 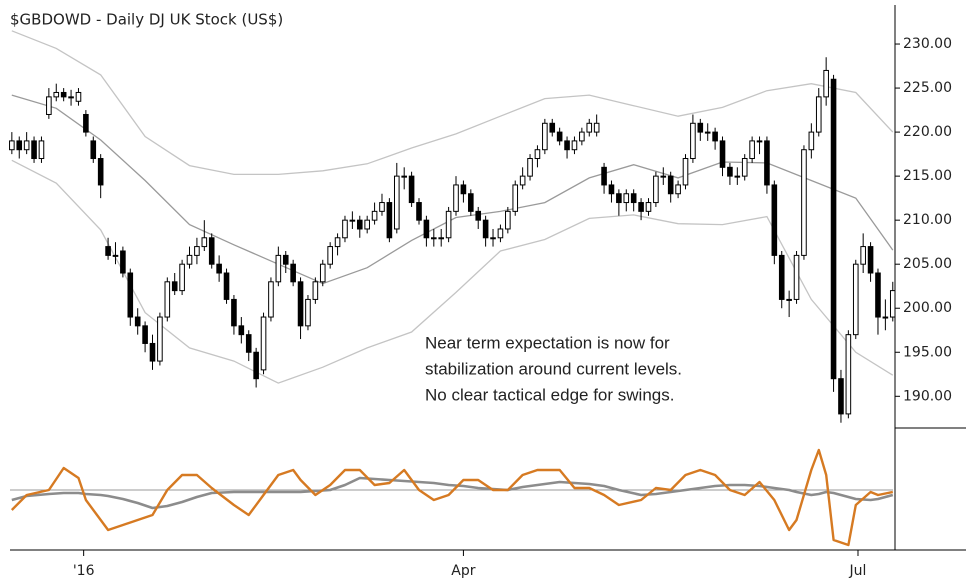 I want to click on annotation: Near term expectation is now for, so click(x=547, y=342).